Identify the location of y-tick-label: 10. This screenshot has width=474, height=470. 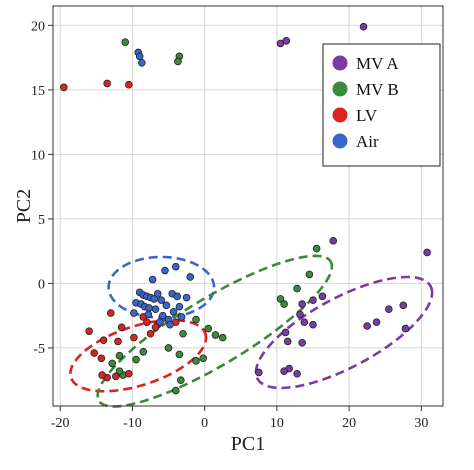
(38, 155).